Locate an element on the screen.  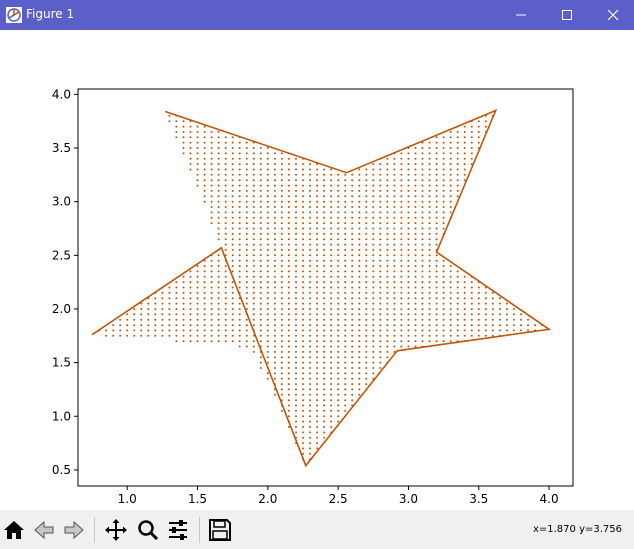
zoom-button is located at coordinates (148, 530).